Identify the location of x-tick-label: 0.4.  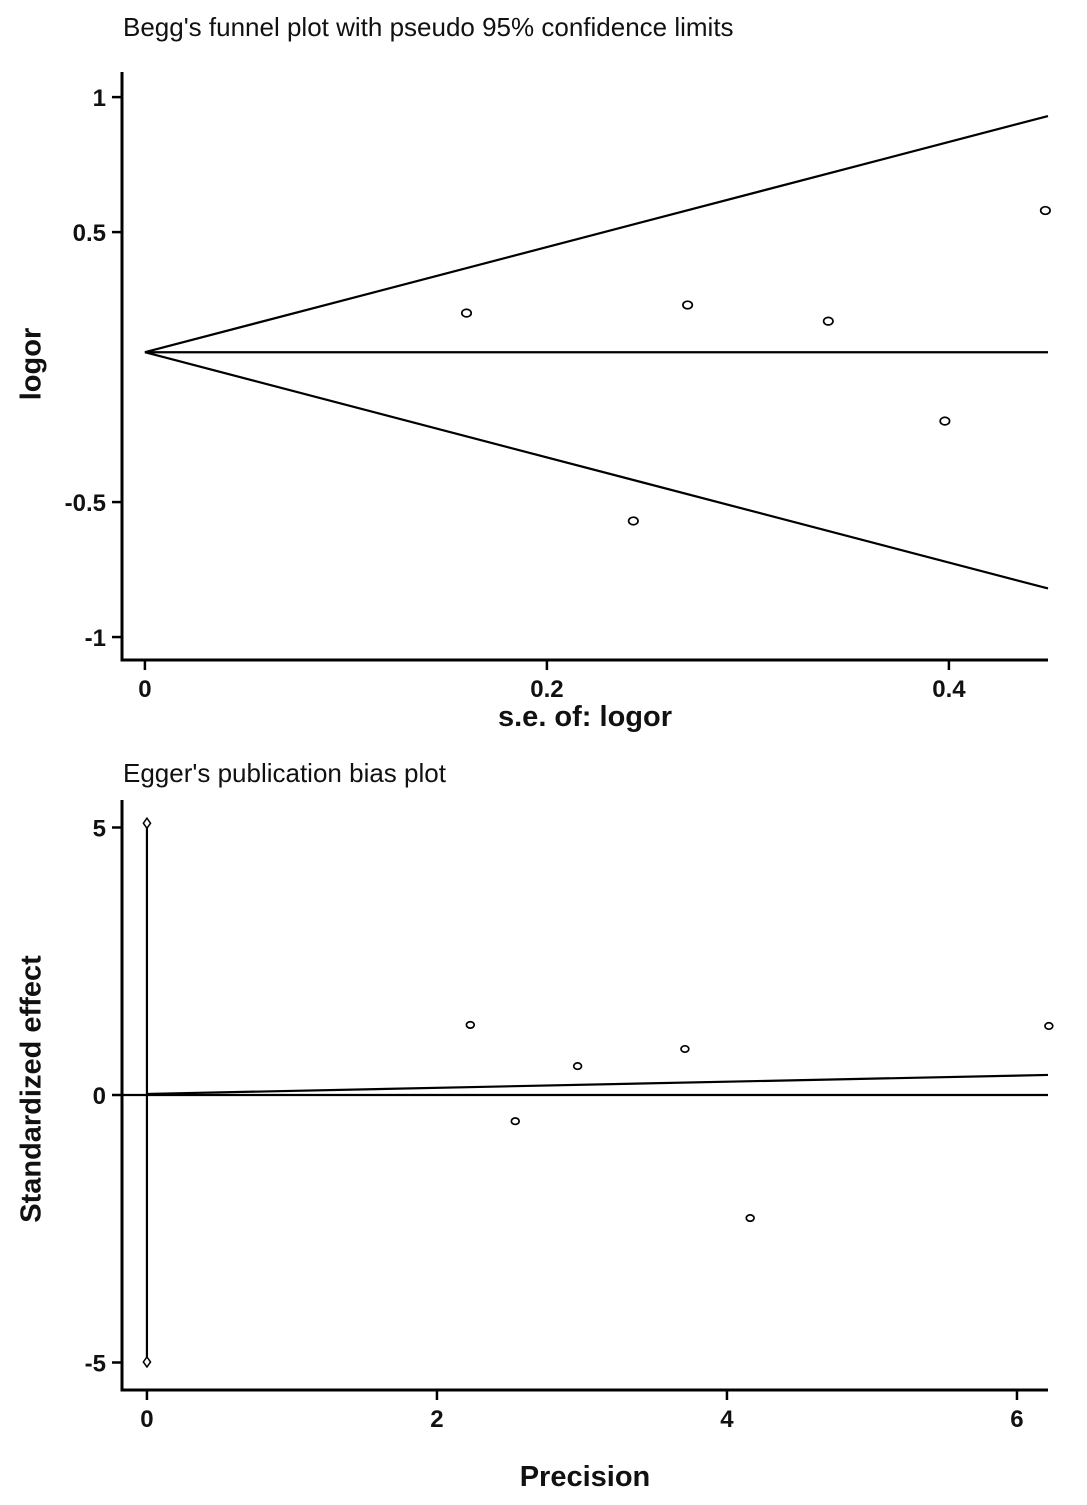
(949, 689).